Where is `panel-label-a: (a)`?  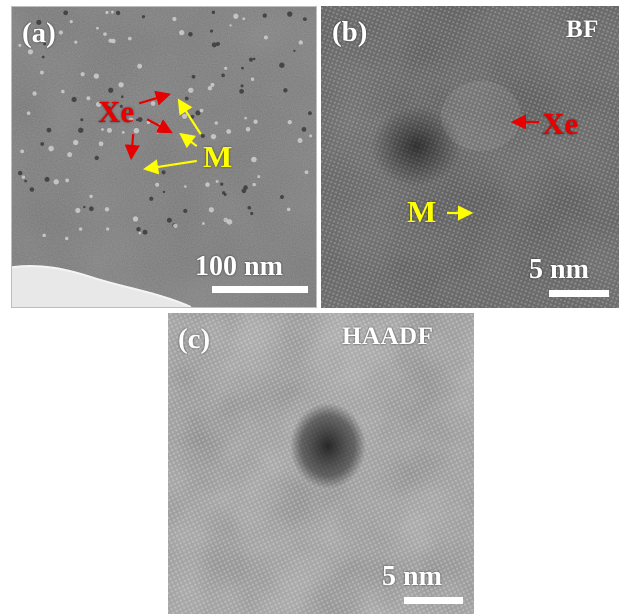
panel-label-a: (a) is located at coordinates (39, 33).